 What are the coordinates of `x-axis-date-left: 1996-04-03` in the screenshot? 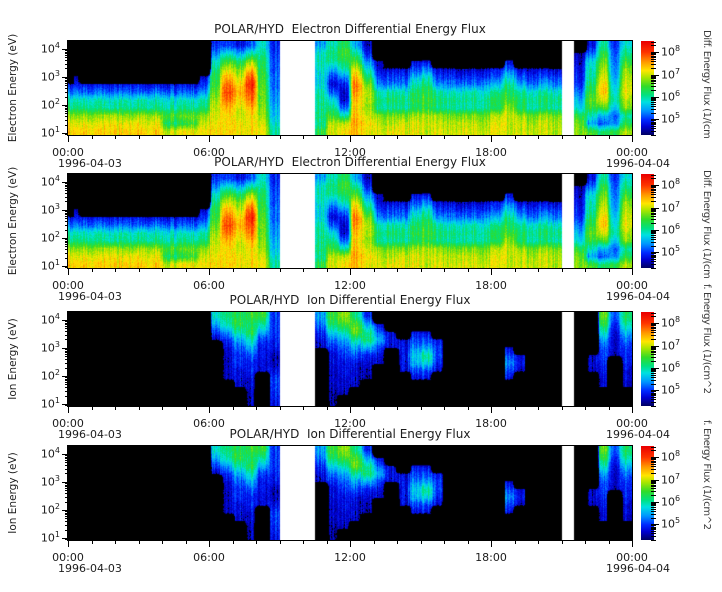 It's located at (90, 163).